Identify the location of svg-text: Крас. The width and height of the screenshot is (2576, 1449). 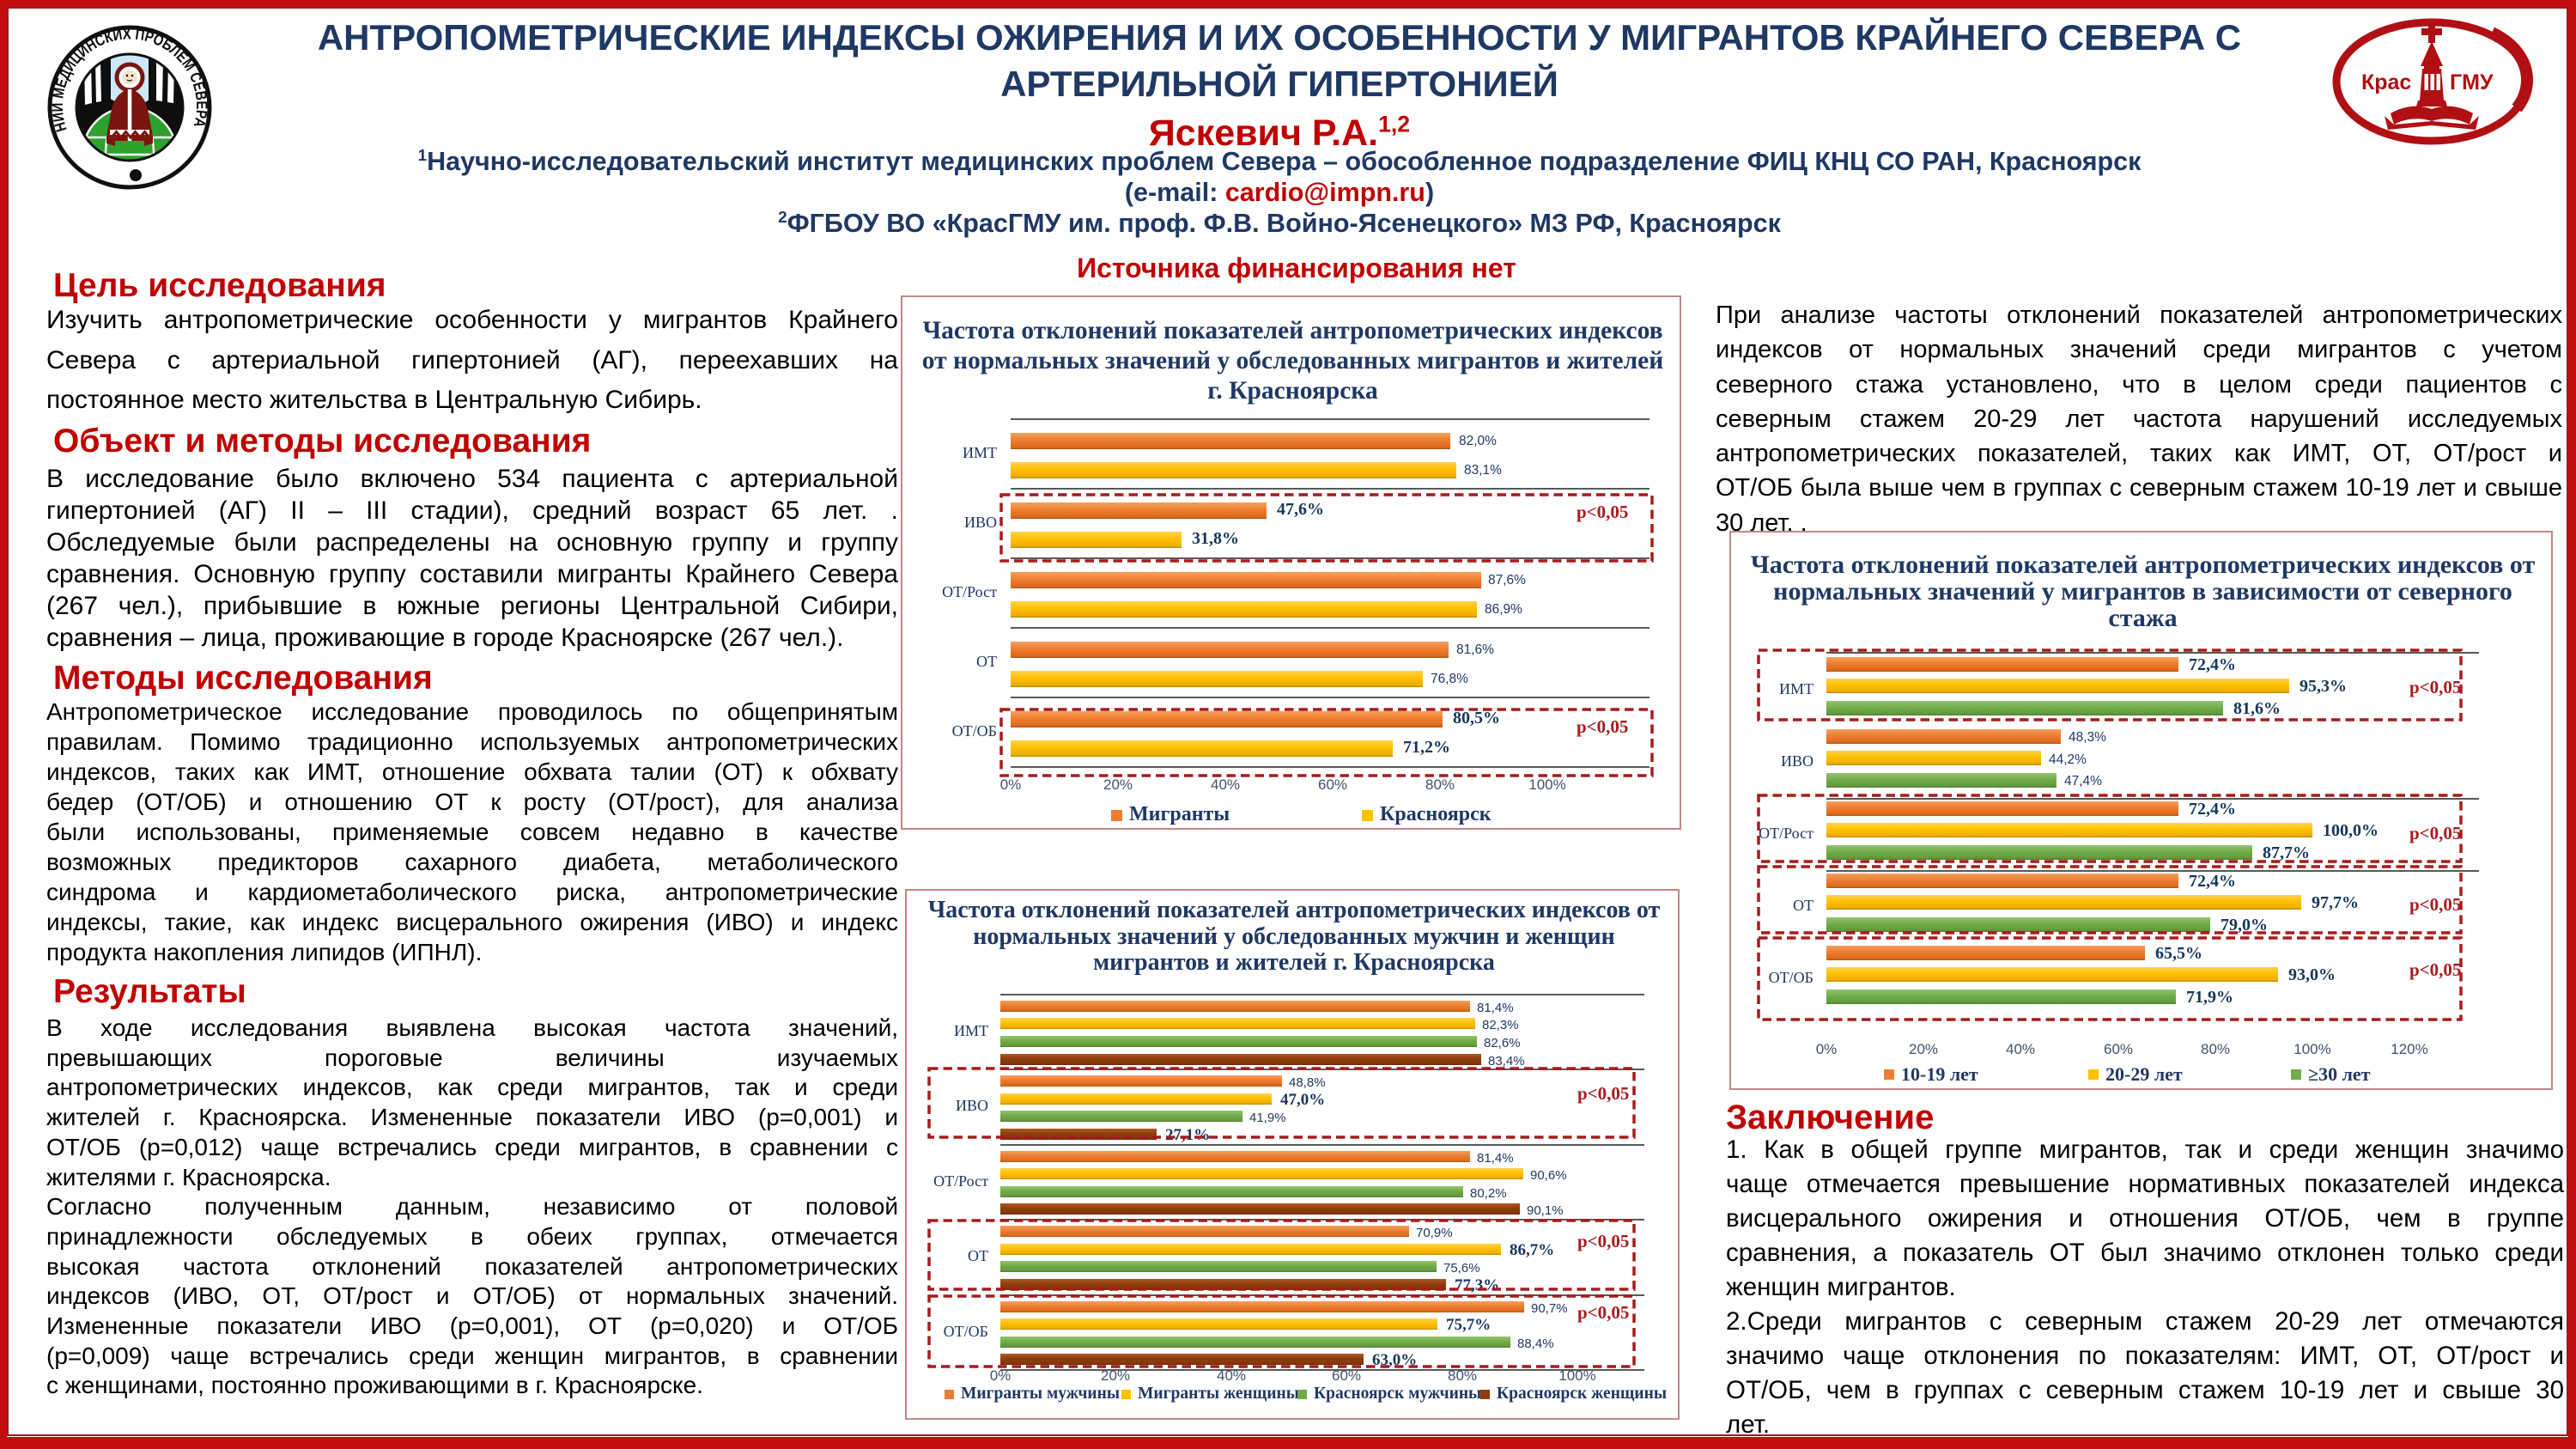
(2386, 82).